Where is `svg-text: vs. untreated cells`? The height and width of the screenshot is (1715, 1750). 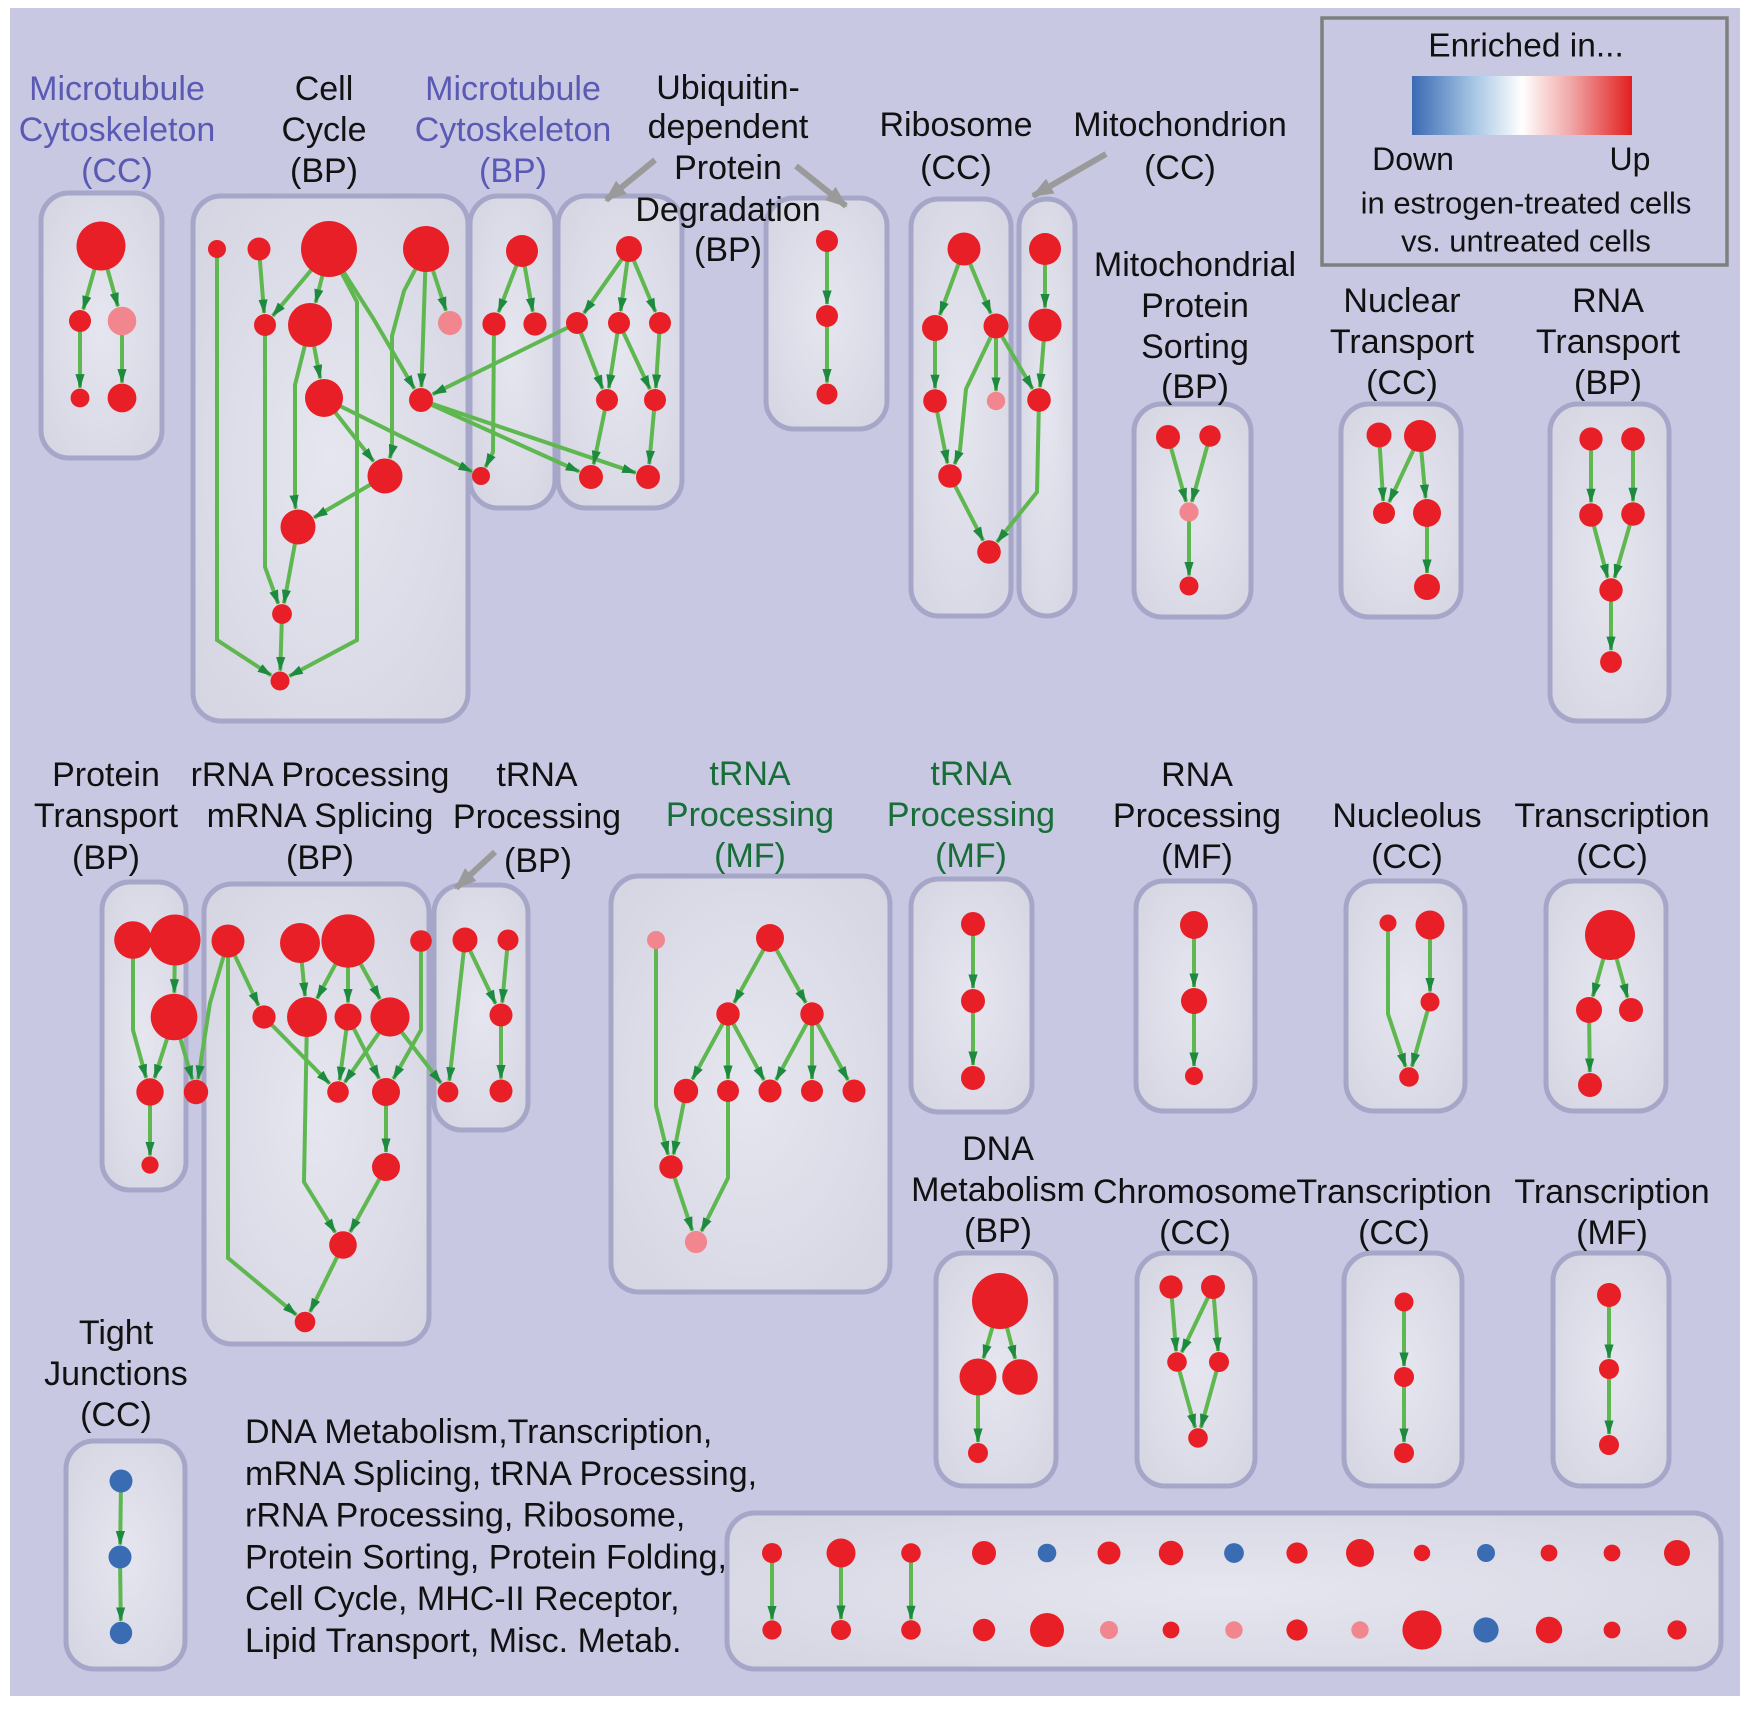 svg-text: vs. untreated cells is located at coordinates (1526, 241).